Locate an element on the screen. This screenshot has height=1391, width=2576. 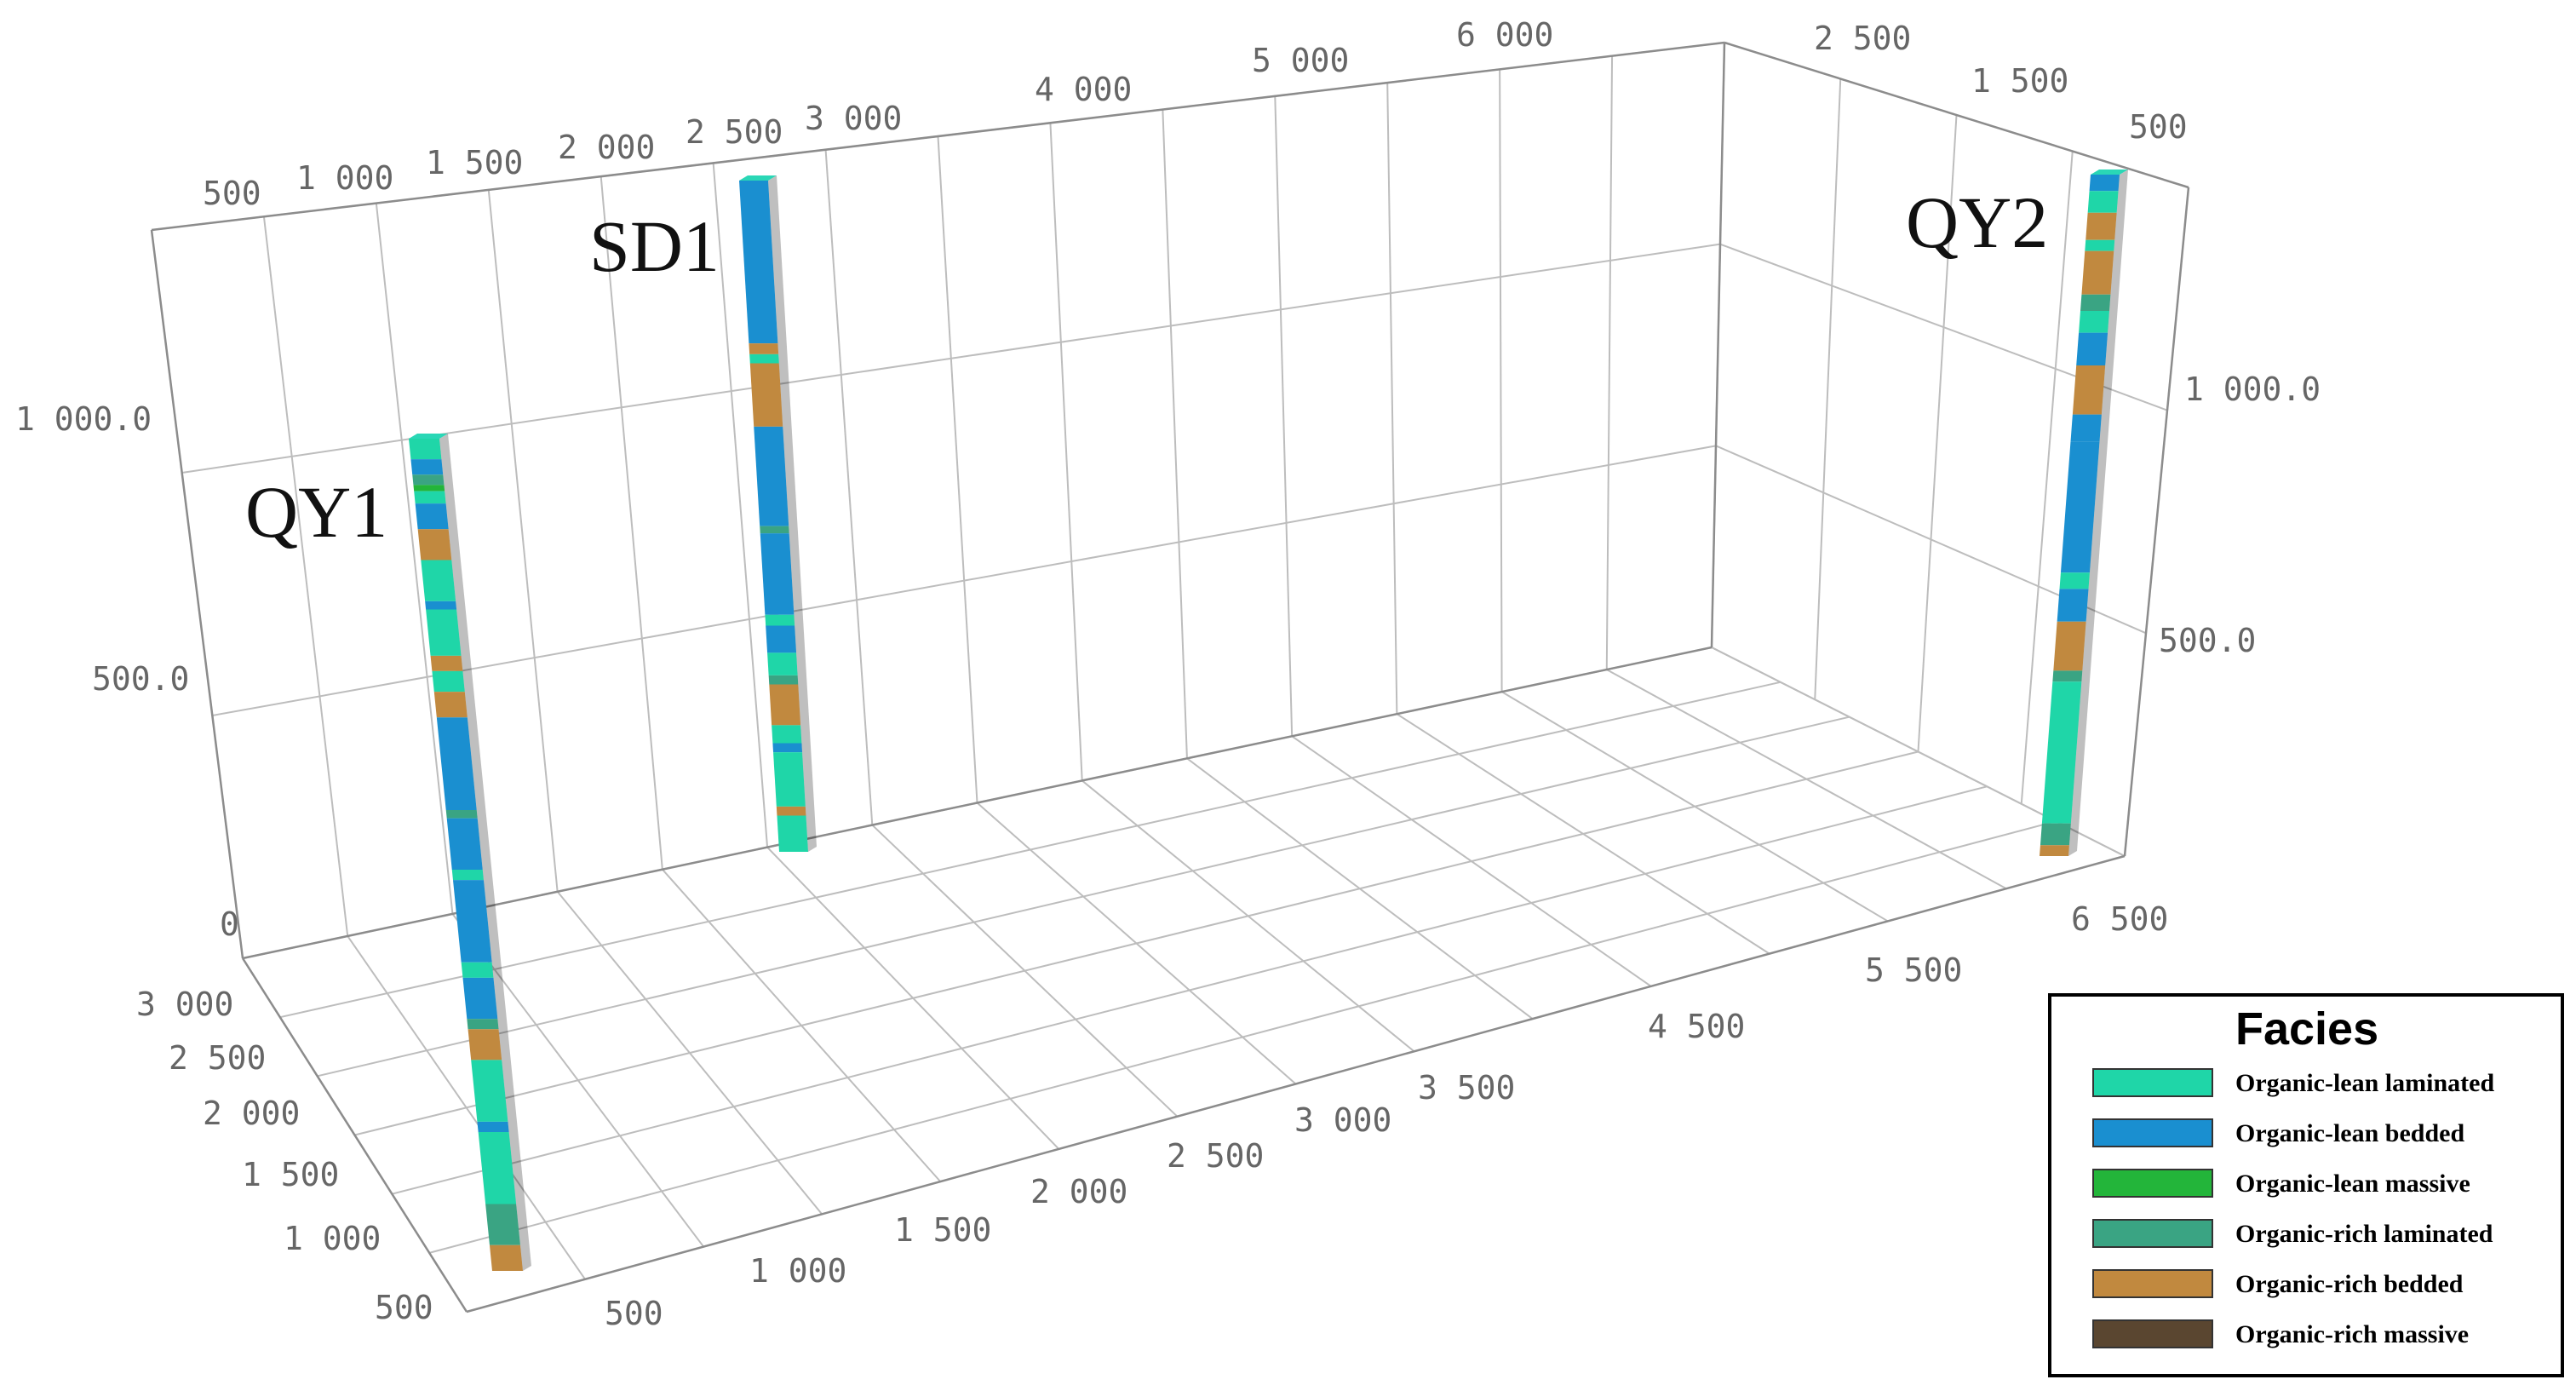
legend-label: Organic-lean bedded is located at coordinates (2349, 1133).